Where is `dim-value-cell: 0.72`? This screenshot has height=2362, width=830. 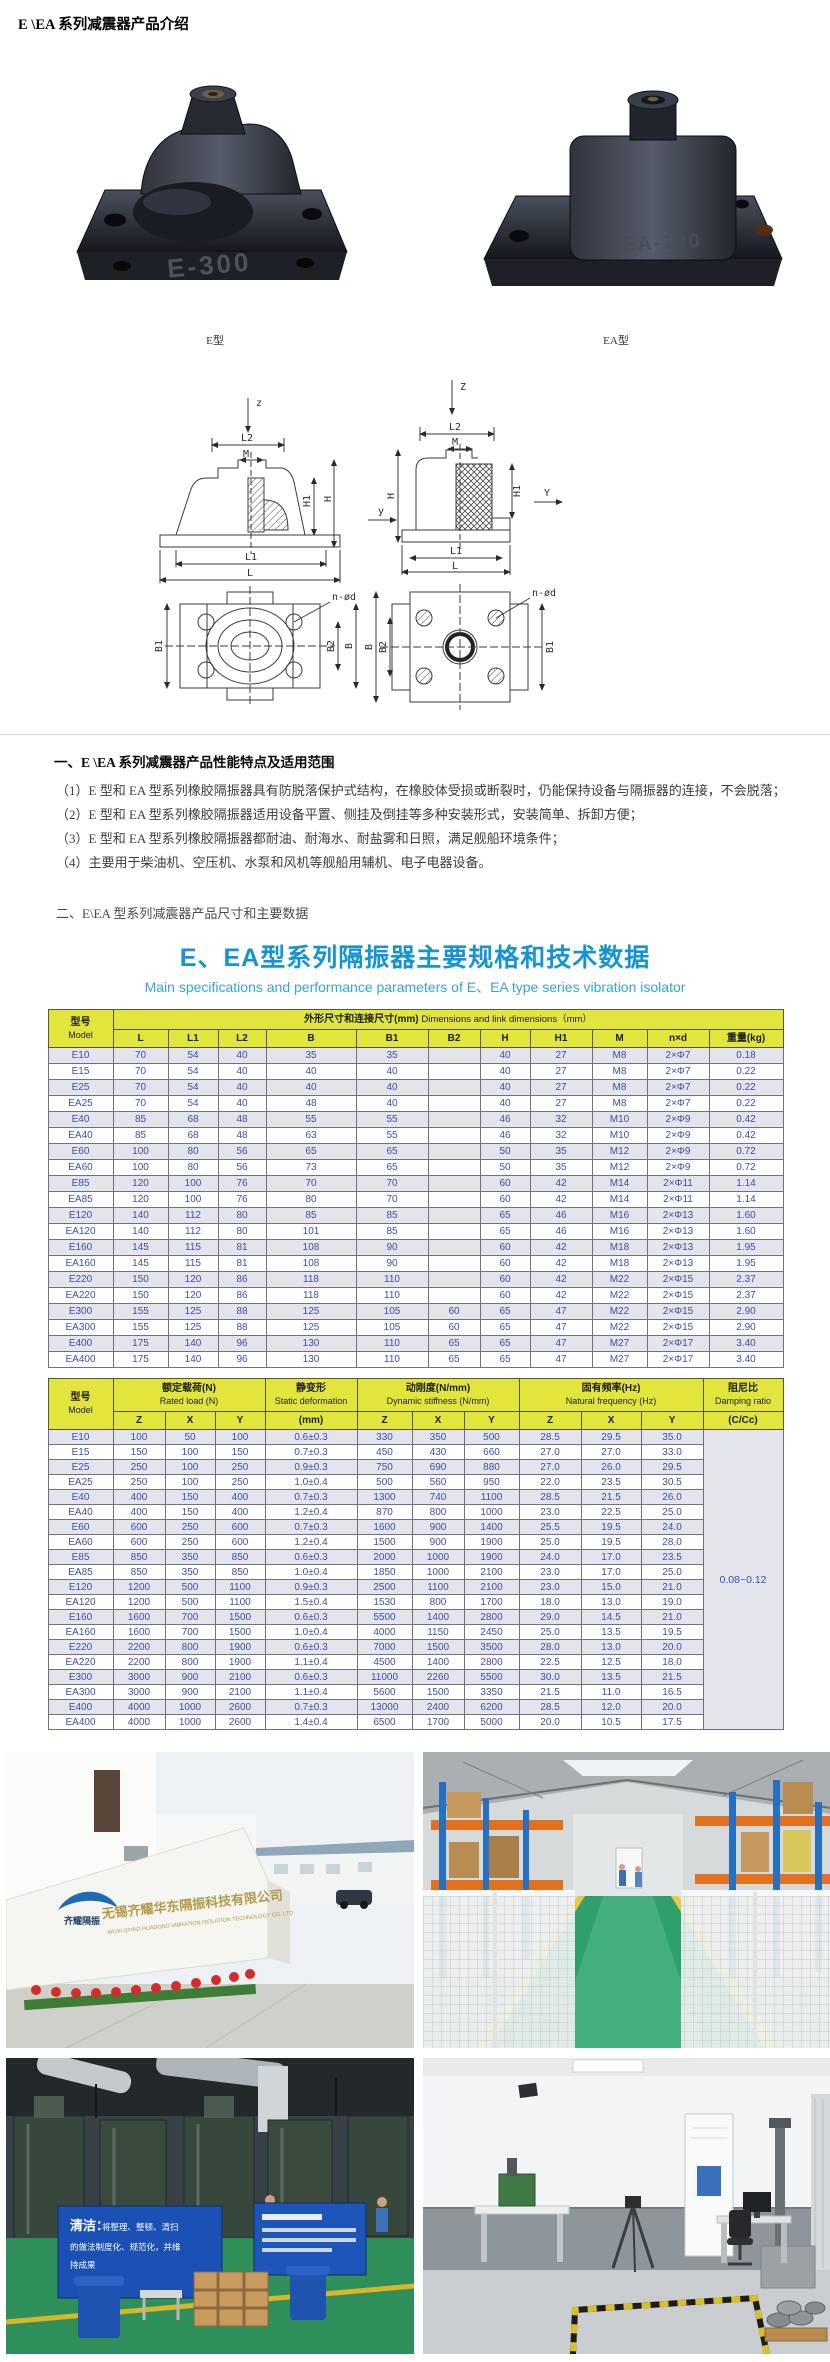
dim-value-cell: 0.72 is located at coordinates (746, 1168).